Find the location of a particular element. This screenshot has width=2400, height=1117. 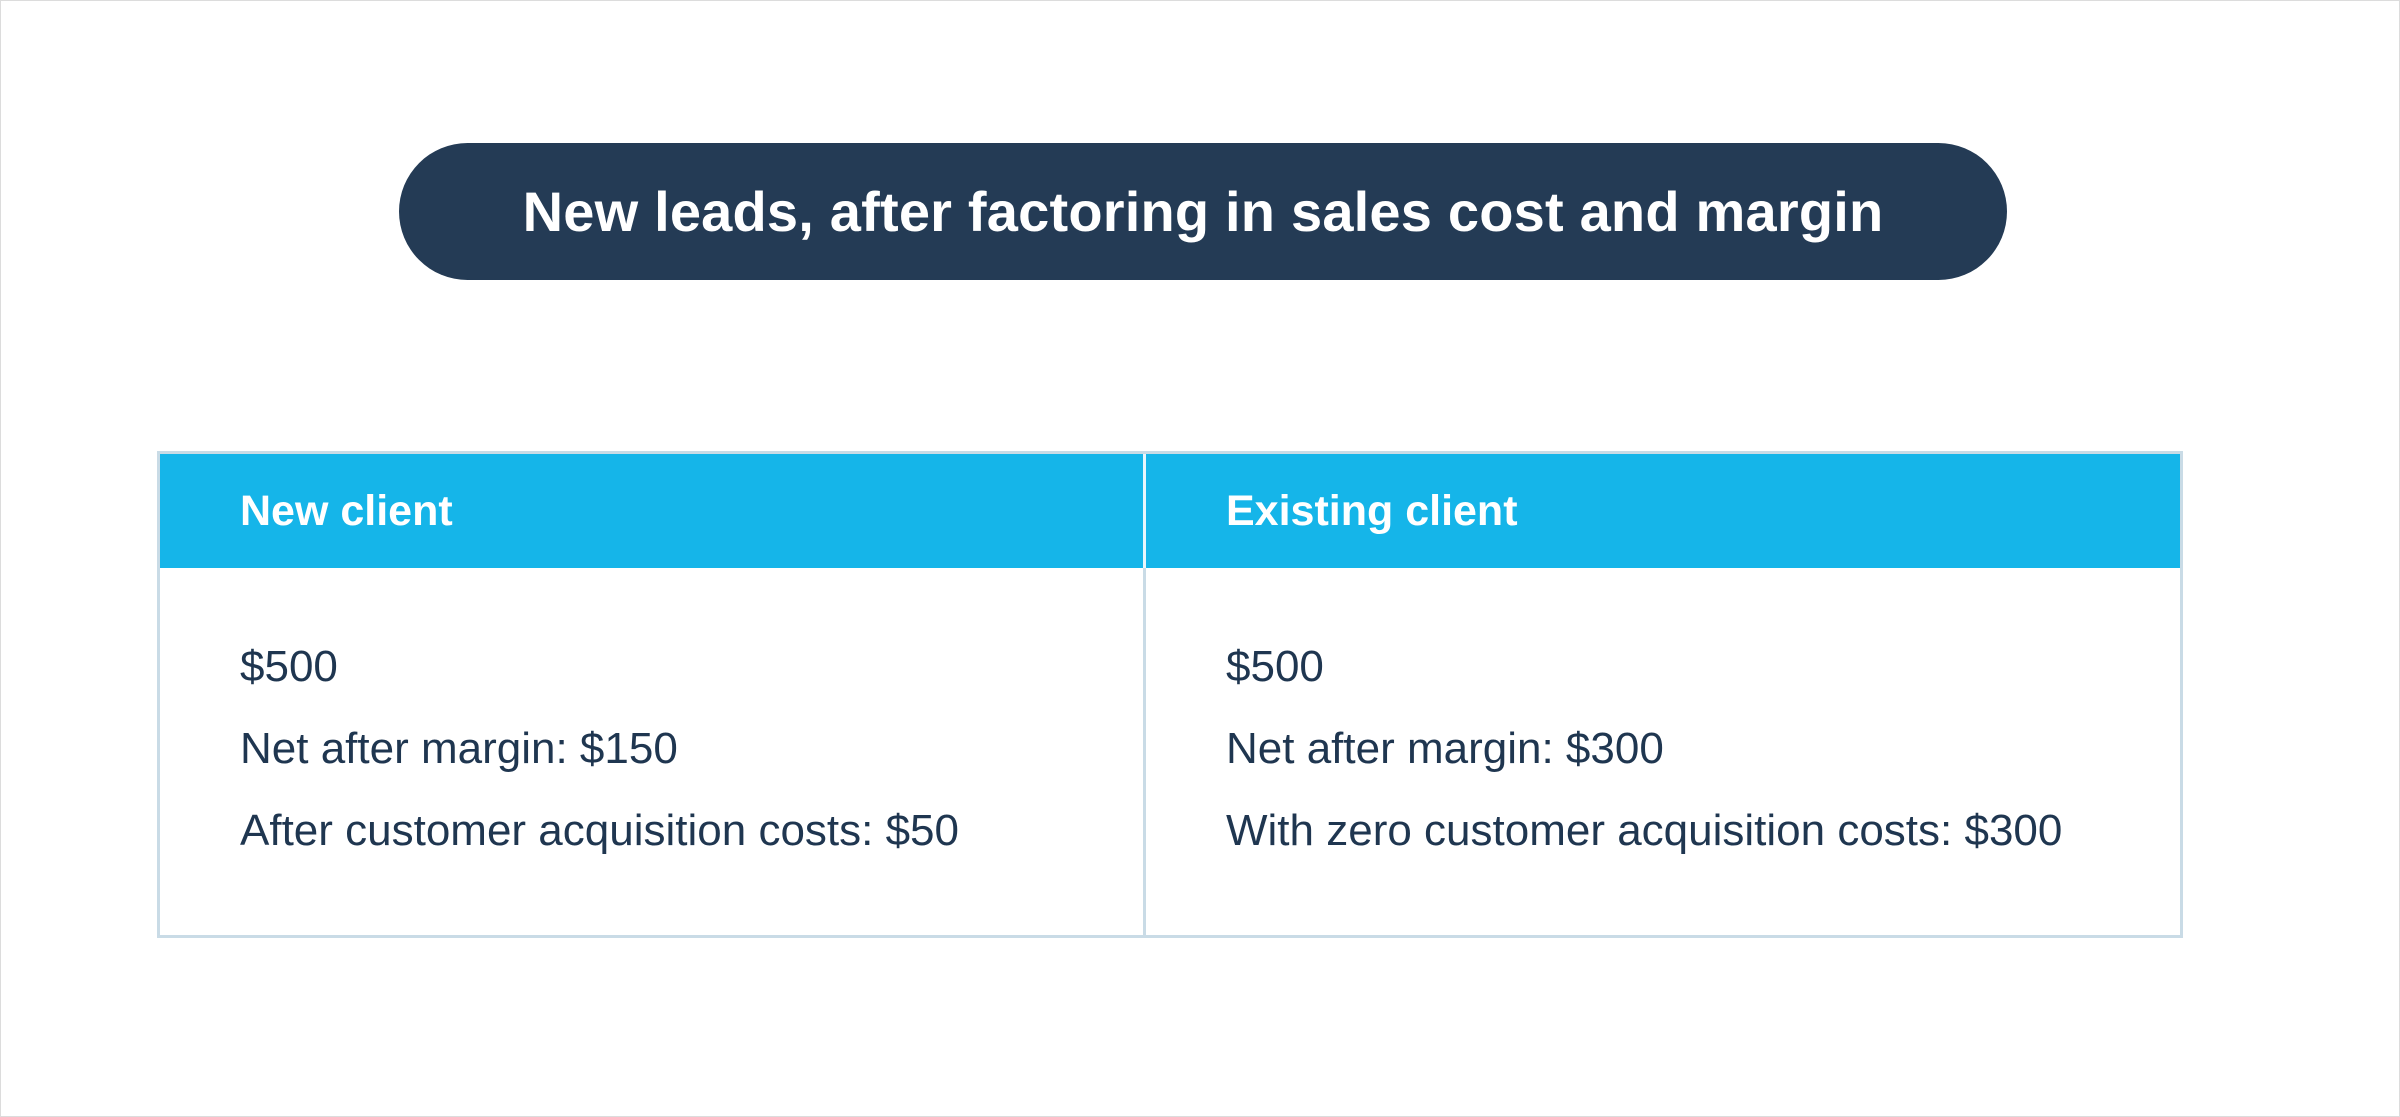

net-after-margin: Net after margin: $300 is located at coordinates (1445, 748).